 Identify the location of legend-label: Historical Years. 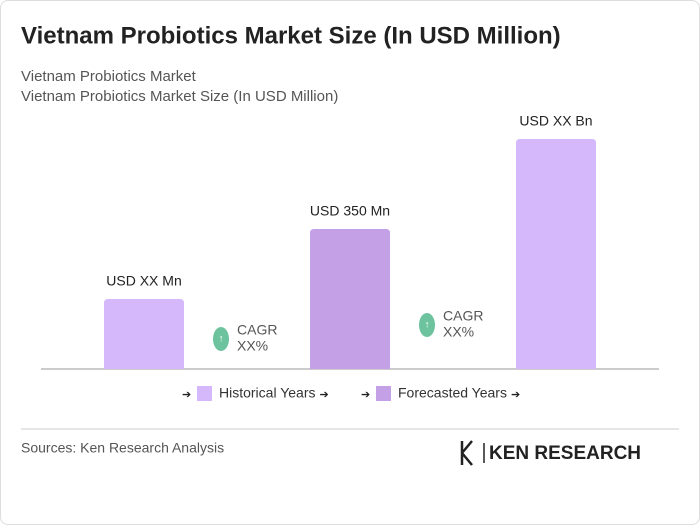
(267, 393).